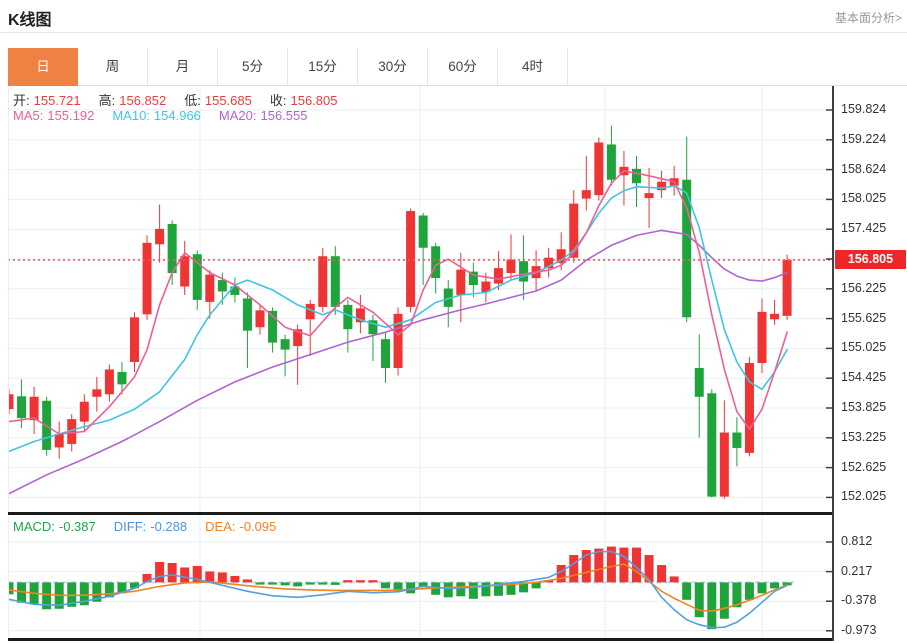  What do you see at coordinates (864, 317) in the screenshot?
I see `price-tick-155.625: 155.625` at bounding box center [864, 317].